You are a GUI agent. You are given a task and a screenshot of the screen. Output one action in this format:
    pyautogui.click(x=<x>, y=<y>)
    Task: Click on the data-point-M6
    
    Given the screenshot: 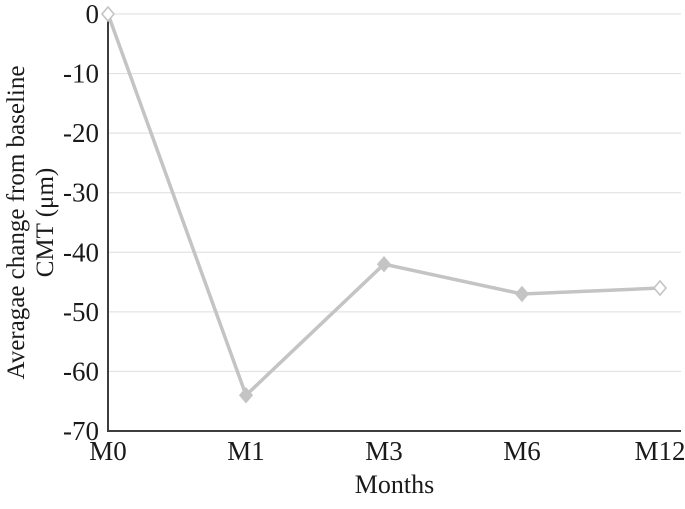 What is the action you would take?
    pyautogui.click(x=522, y=294)
    